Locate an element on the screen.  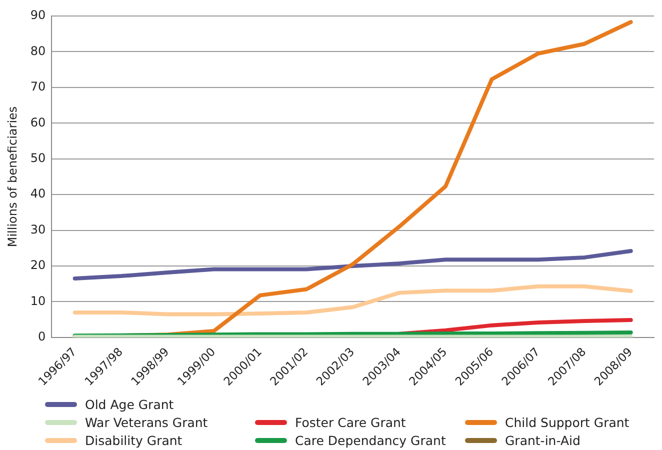
y-tick-label: 80 is located at coordinates (38, 51).